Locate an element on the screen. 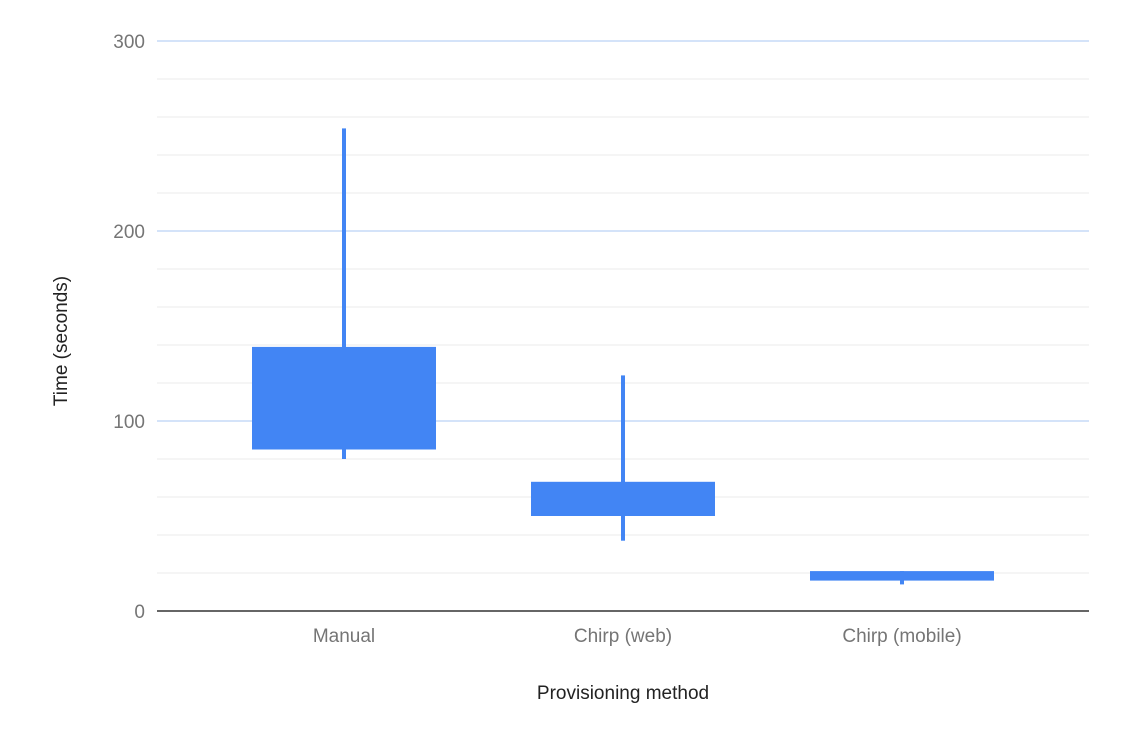  y-axis-tick-labels: 0 100 200 300 is located at coordinates (129, 327).